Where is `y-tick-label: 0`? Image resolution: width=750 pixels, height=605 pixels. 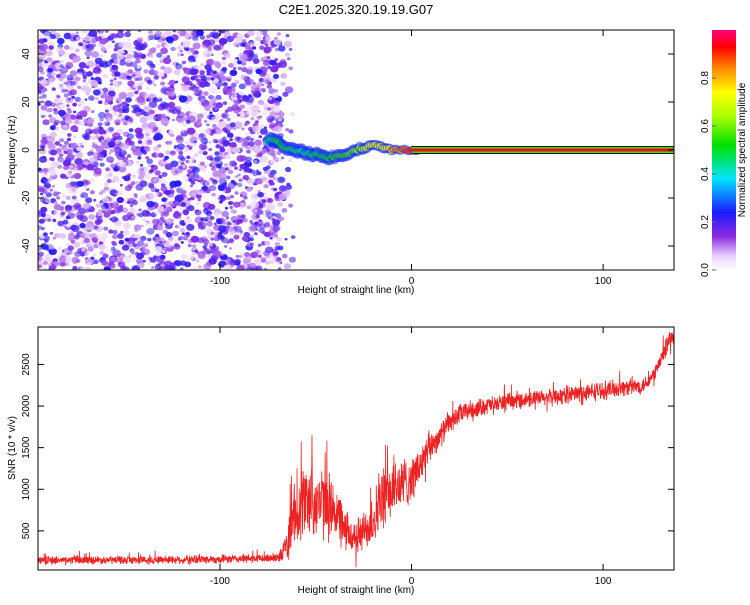 y-tick-label: 0 is located at coordinates (26, 150).